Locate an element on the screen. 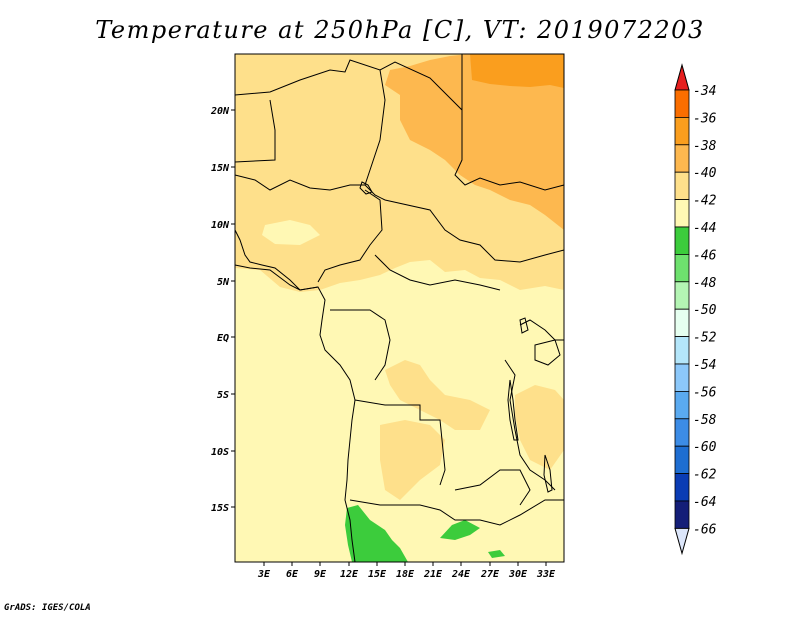  lon-tick-label: 27E is located at coordinates (490, 574).